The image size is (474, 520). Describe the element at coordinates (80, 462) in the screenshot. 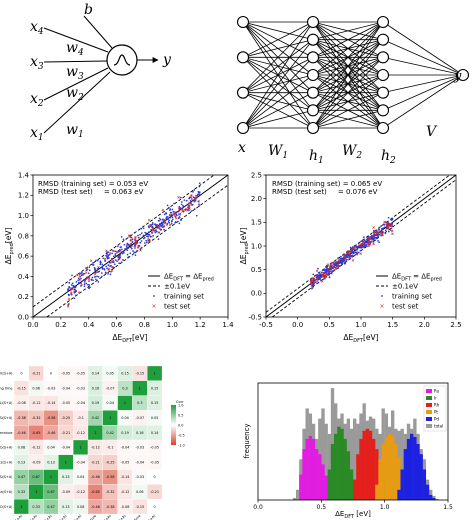

I see `heatmap-cell-value: -0.04` at that location.